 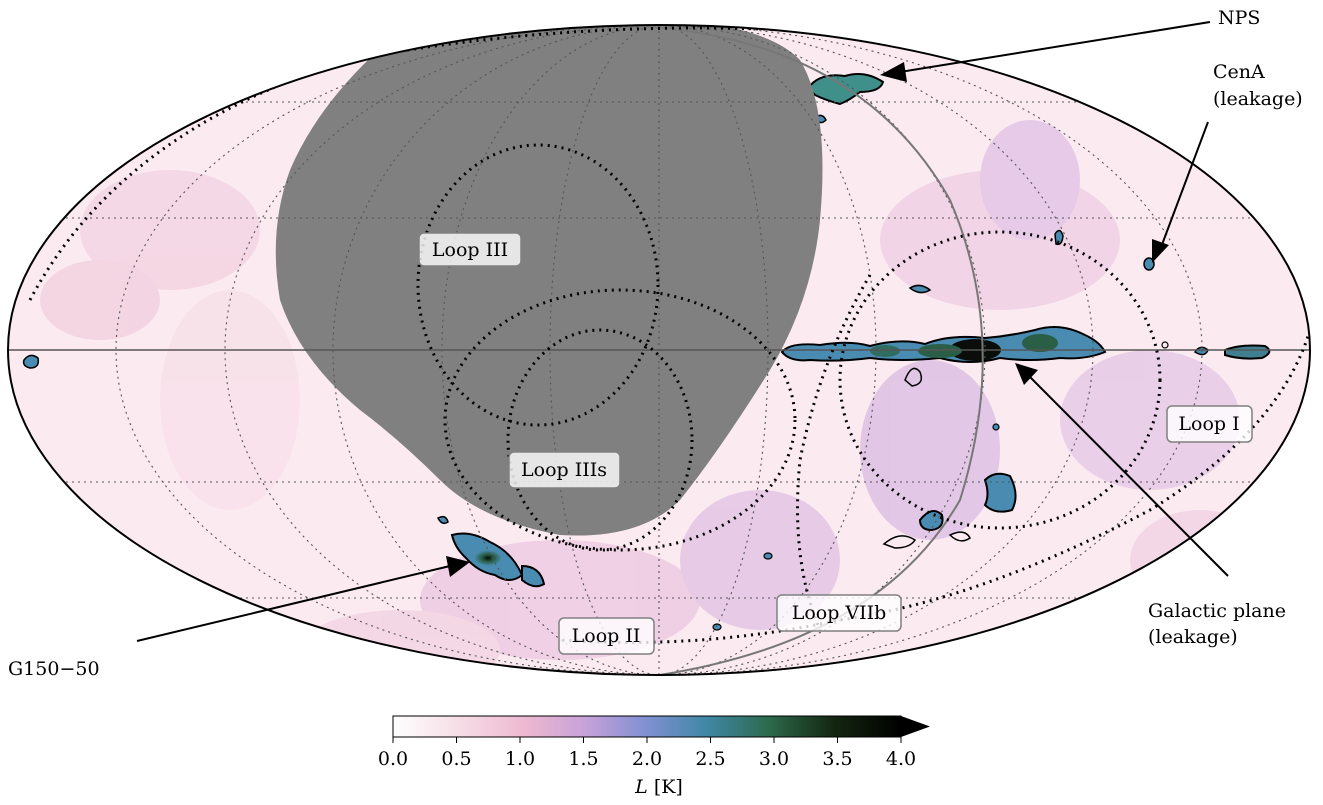 I want to click on colorbar-ticks: 0.0 0.5 1.0 1.5 2.0 2.5 3.0 3.5 4.0, so click(x=647, y=753).